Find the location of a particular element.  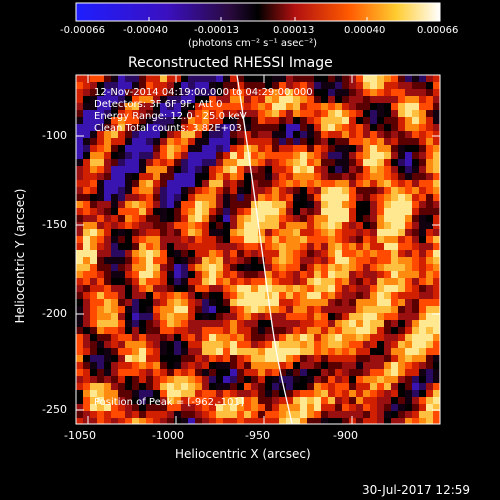

colorbar-tick-label: -0.00013 is located at coordinates (216, 30).